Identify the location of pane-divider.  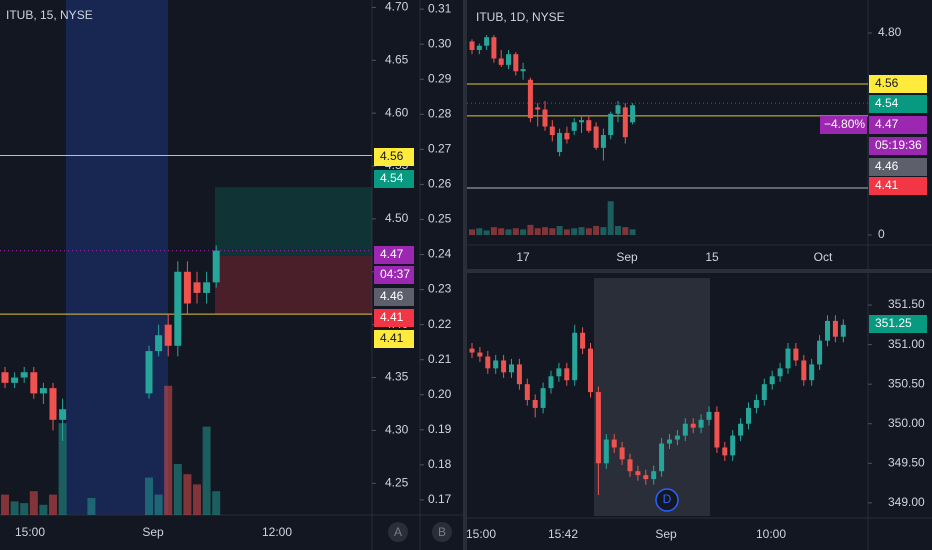
(699, 271).